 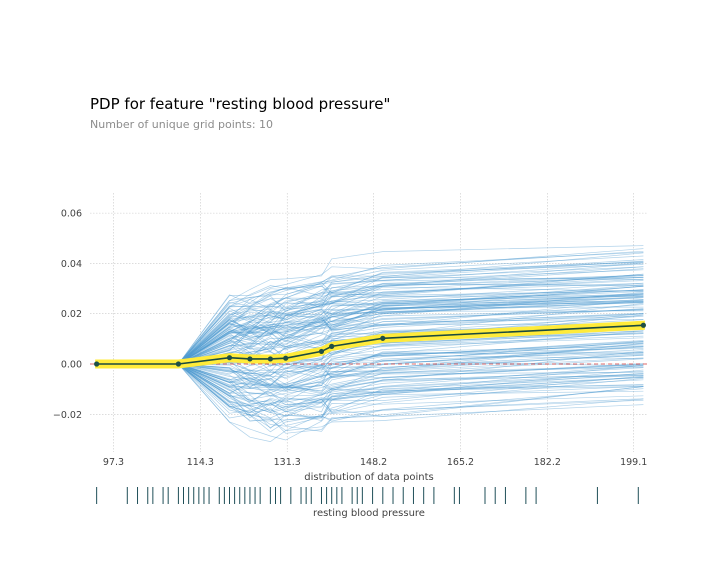 What do you see at coordinates (71, 314) in the screenshot?
I see `y-tick-label: 0.02` at bounding box center [71, 314].